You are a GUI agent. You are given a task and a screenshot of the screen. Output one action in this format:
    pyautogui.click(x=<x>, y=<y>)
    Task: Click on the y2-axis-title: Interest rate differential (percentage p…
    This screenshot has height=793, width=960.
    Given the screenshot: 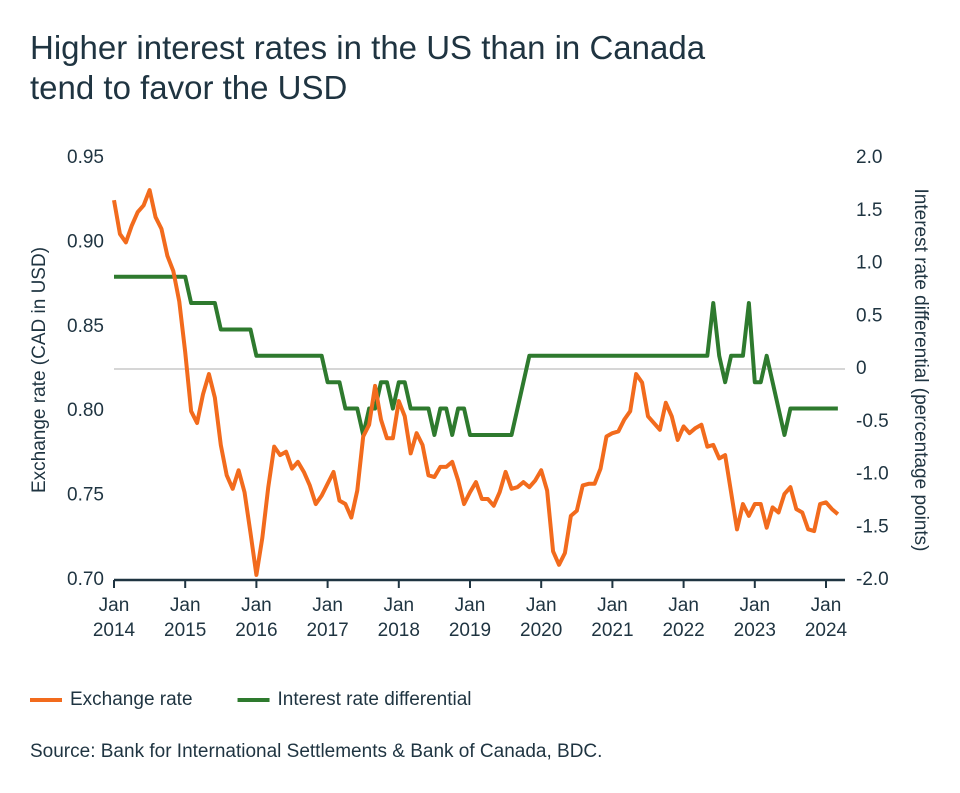 What is the action you would take?
    pyautogui.click(x=920, y=370)
    